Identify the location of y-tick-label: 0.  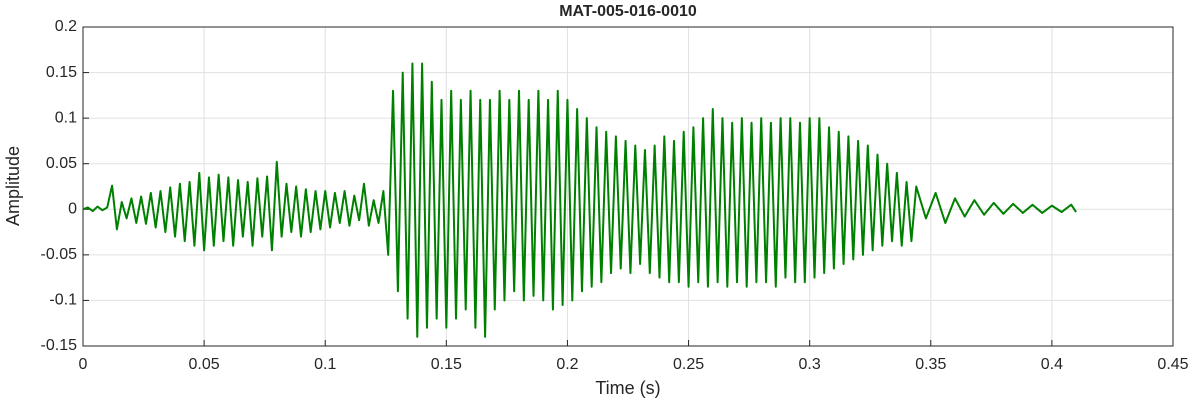
(72, 209).